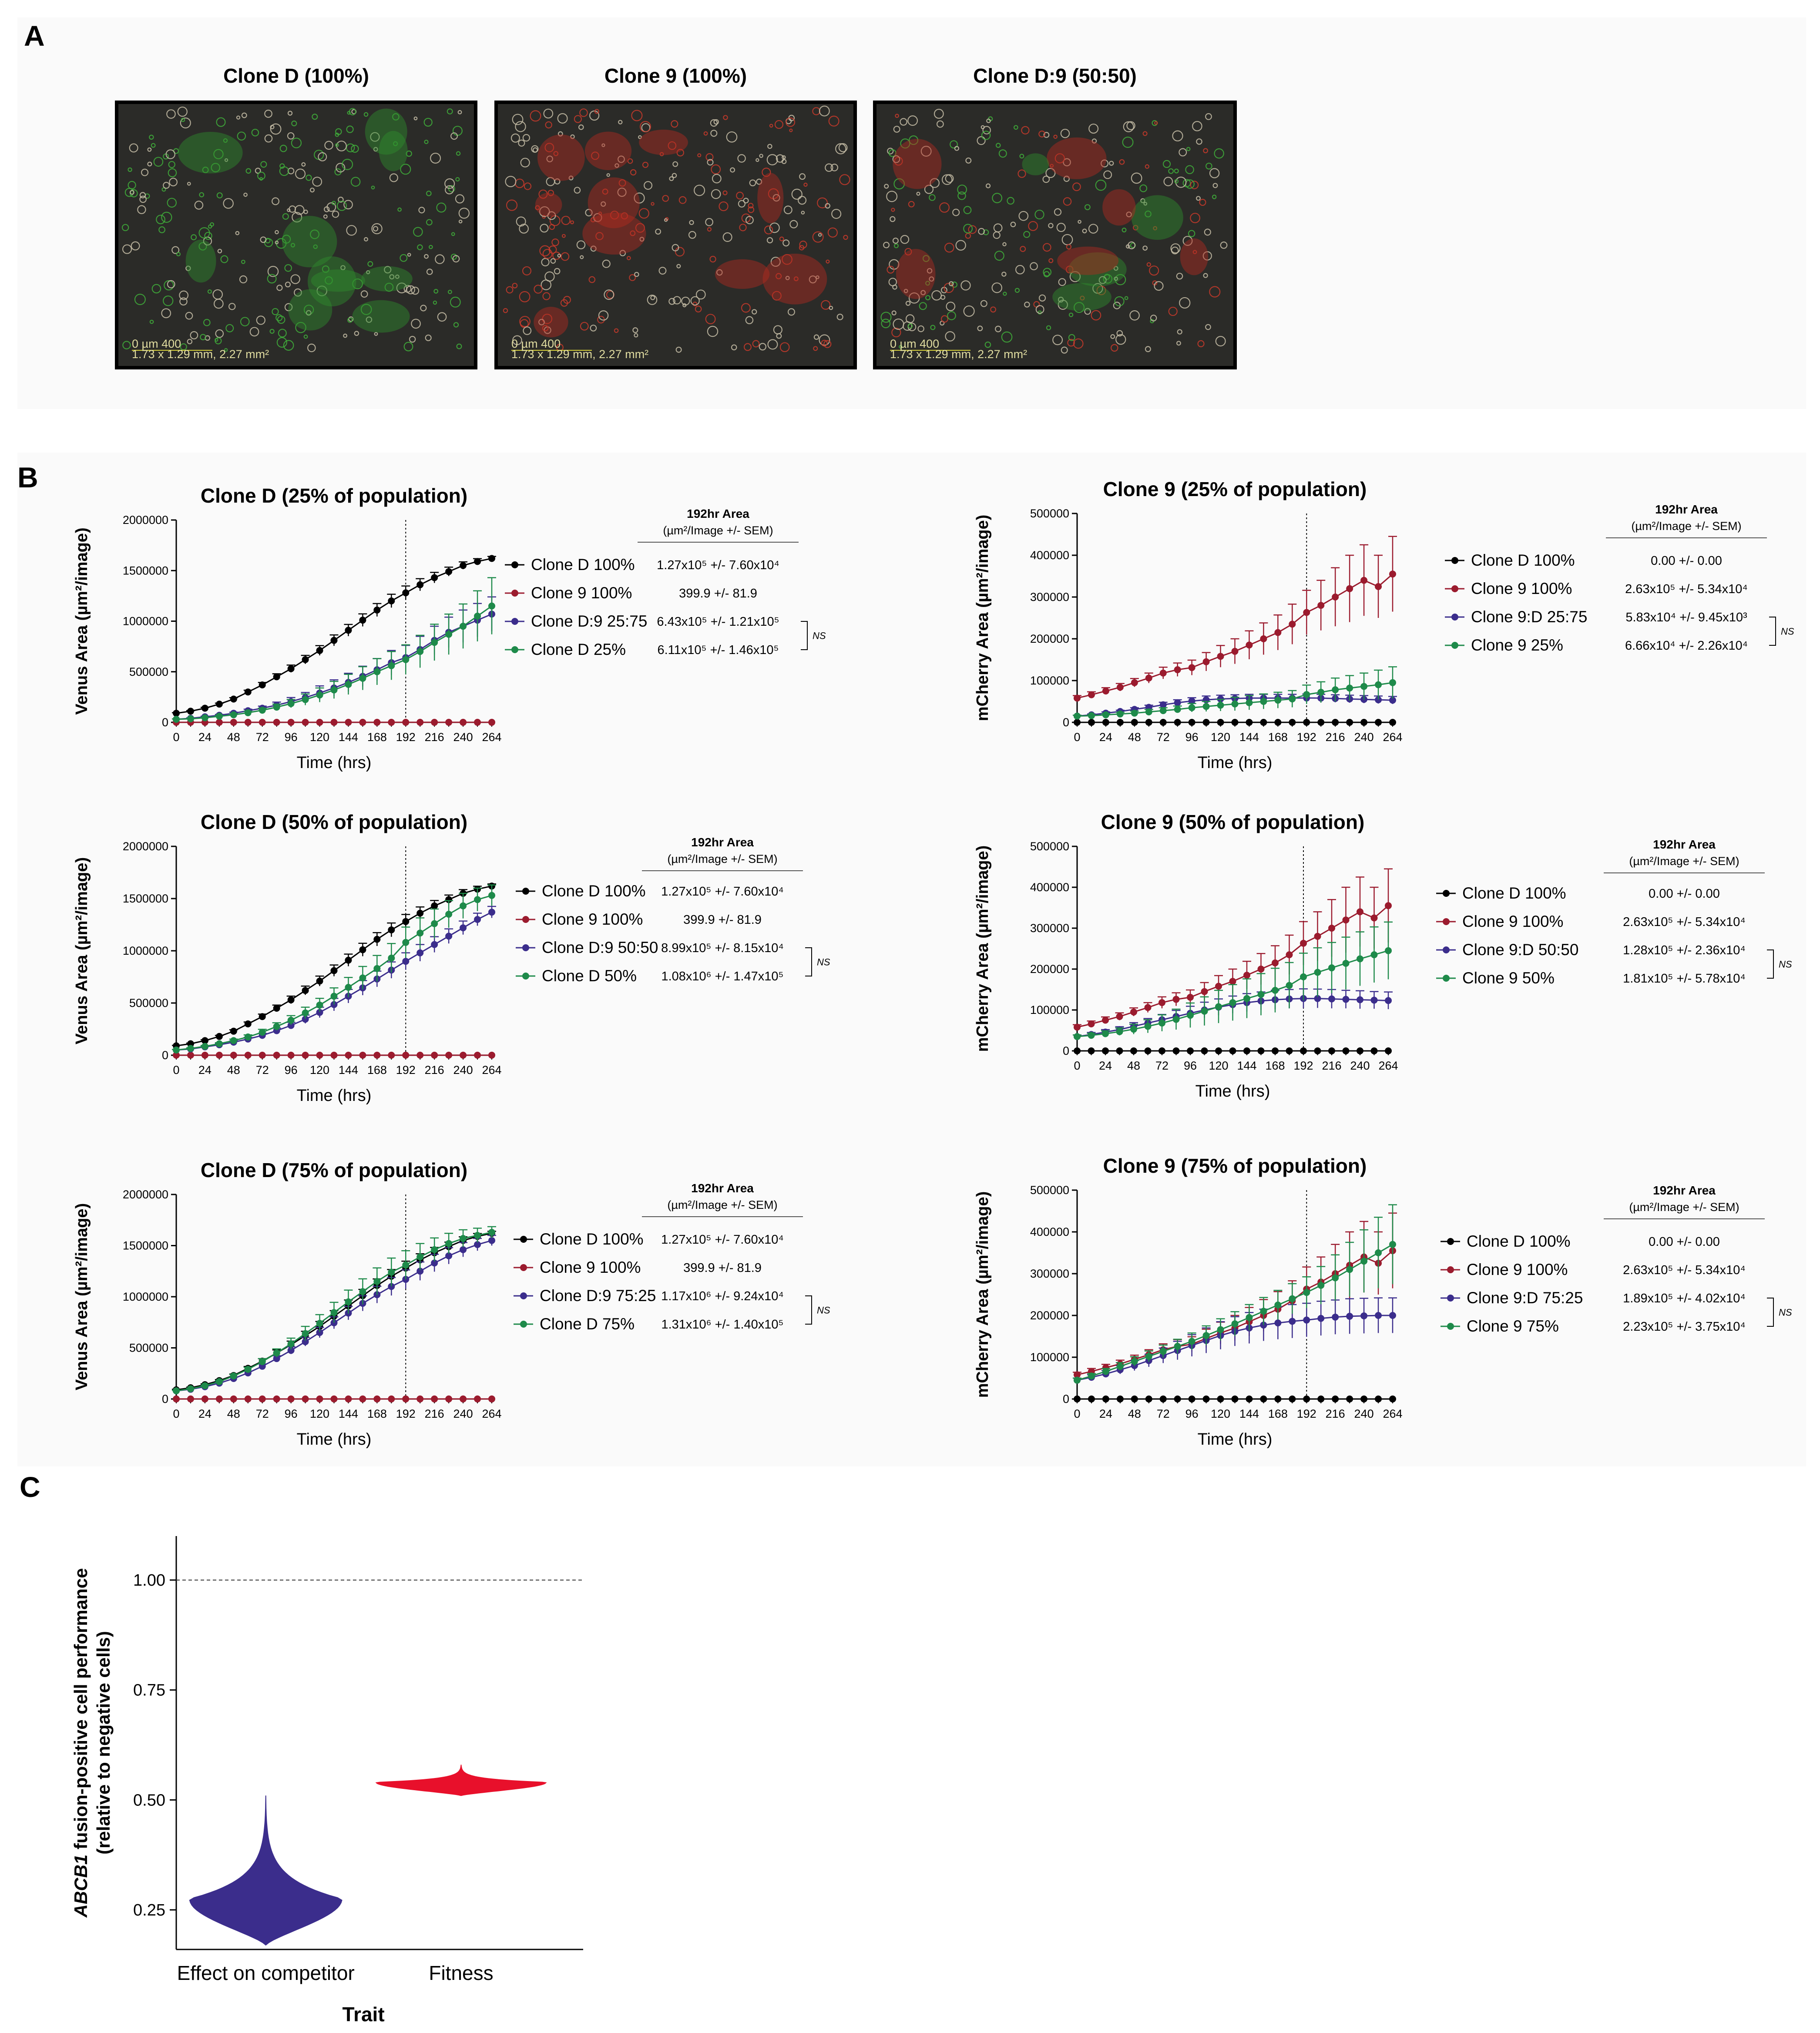 The height and width of the screenshot is (2033, 1820). What do you see at coordinates (649, 1296) in the screenshot?
I see `legend-entry: Clone D:9 75:25 1.17x10⁶ +/- 9.24x10⁴` at bounding box center [649, 1296].